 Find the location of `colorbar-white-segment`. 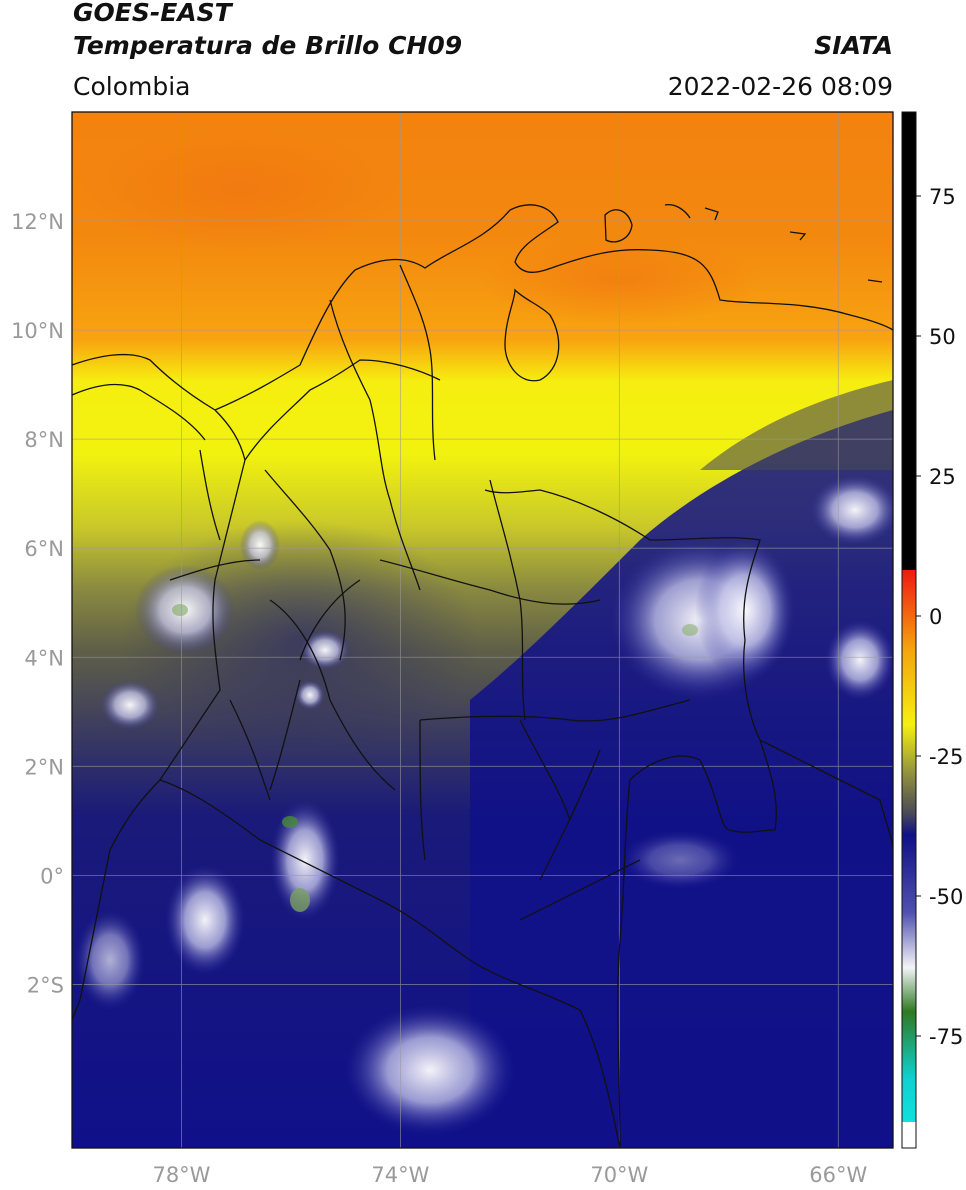

colorbar-white-segment is located at coordinates (909, 1135).